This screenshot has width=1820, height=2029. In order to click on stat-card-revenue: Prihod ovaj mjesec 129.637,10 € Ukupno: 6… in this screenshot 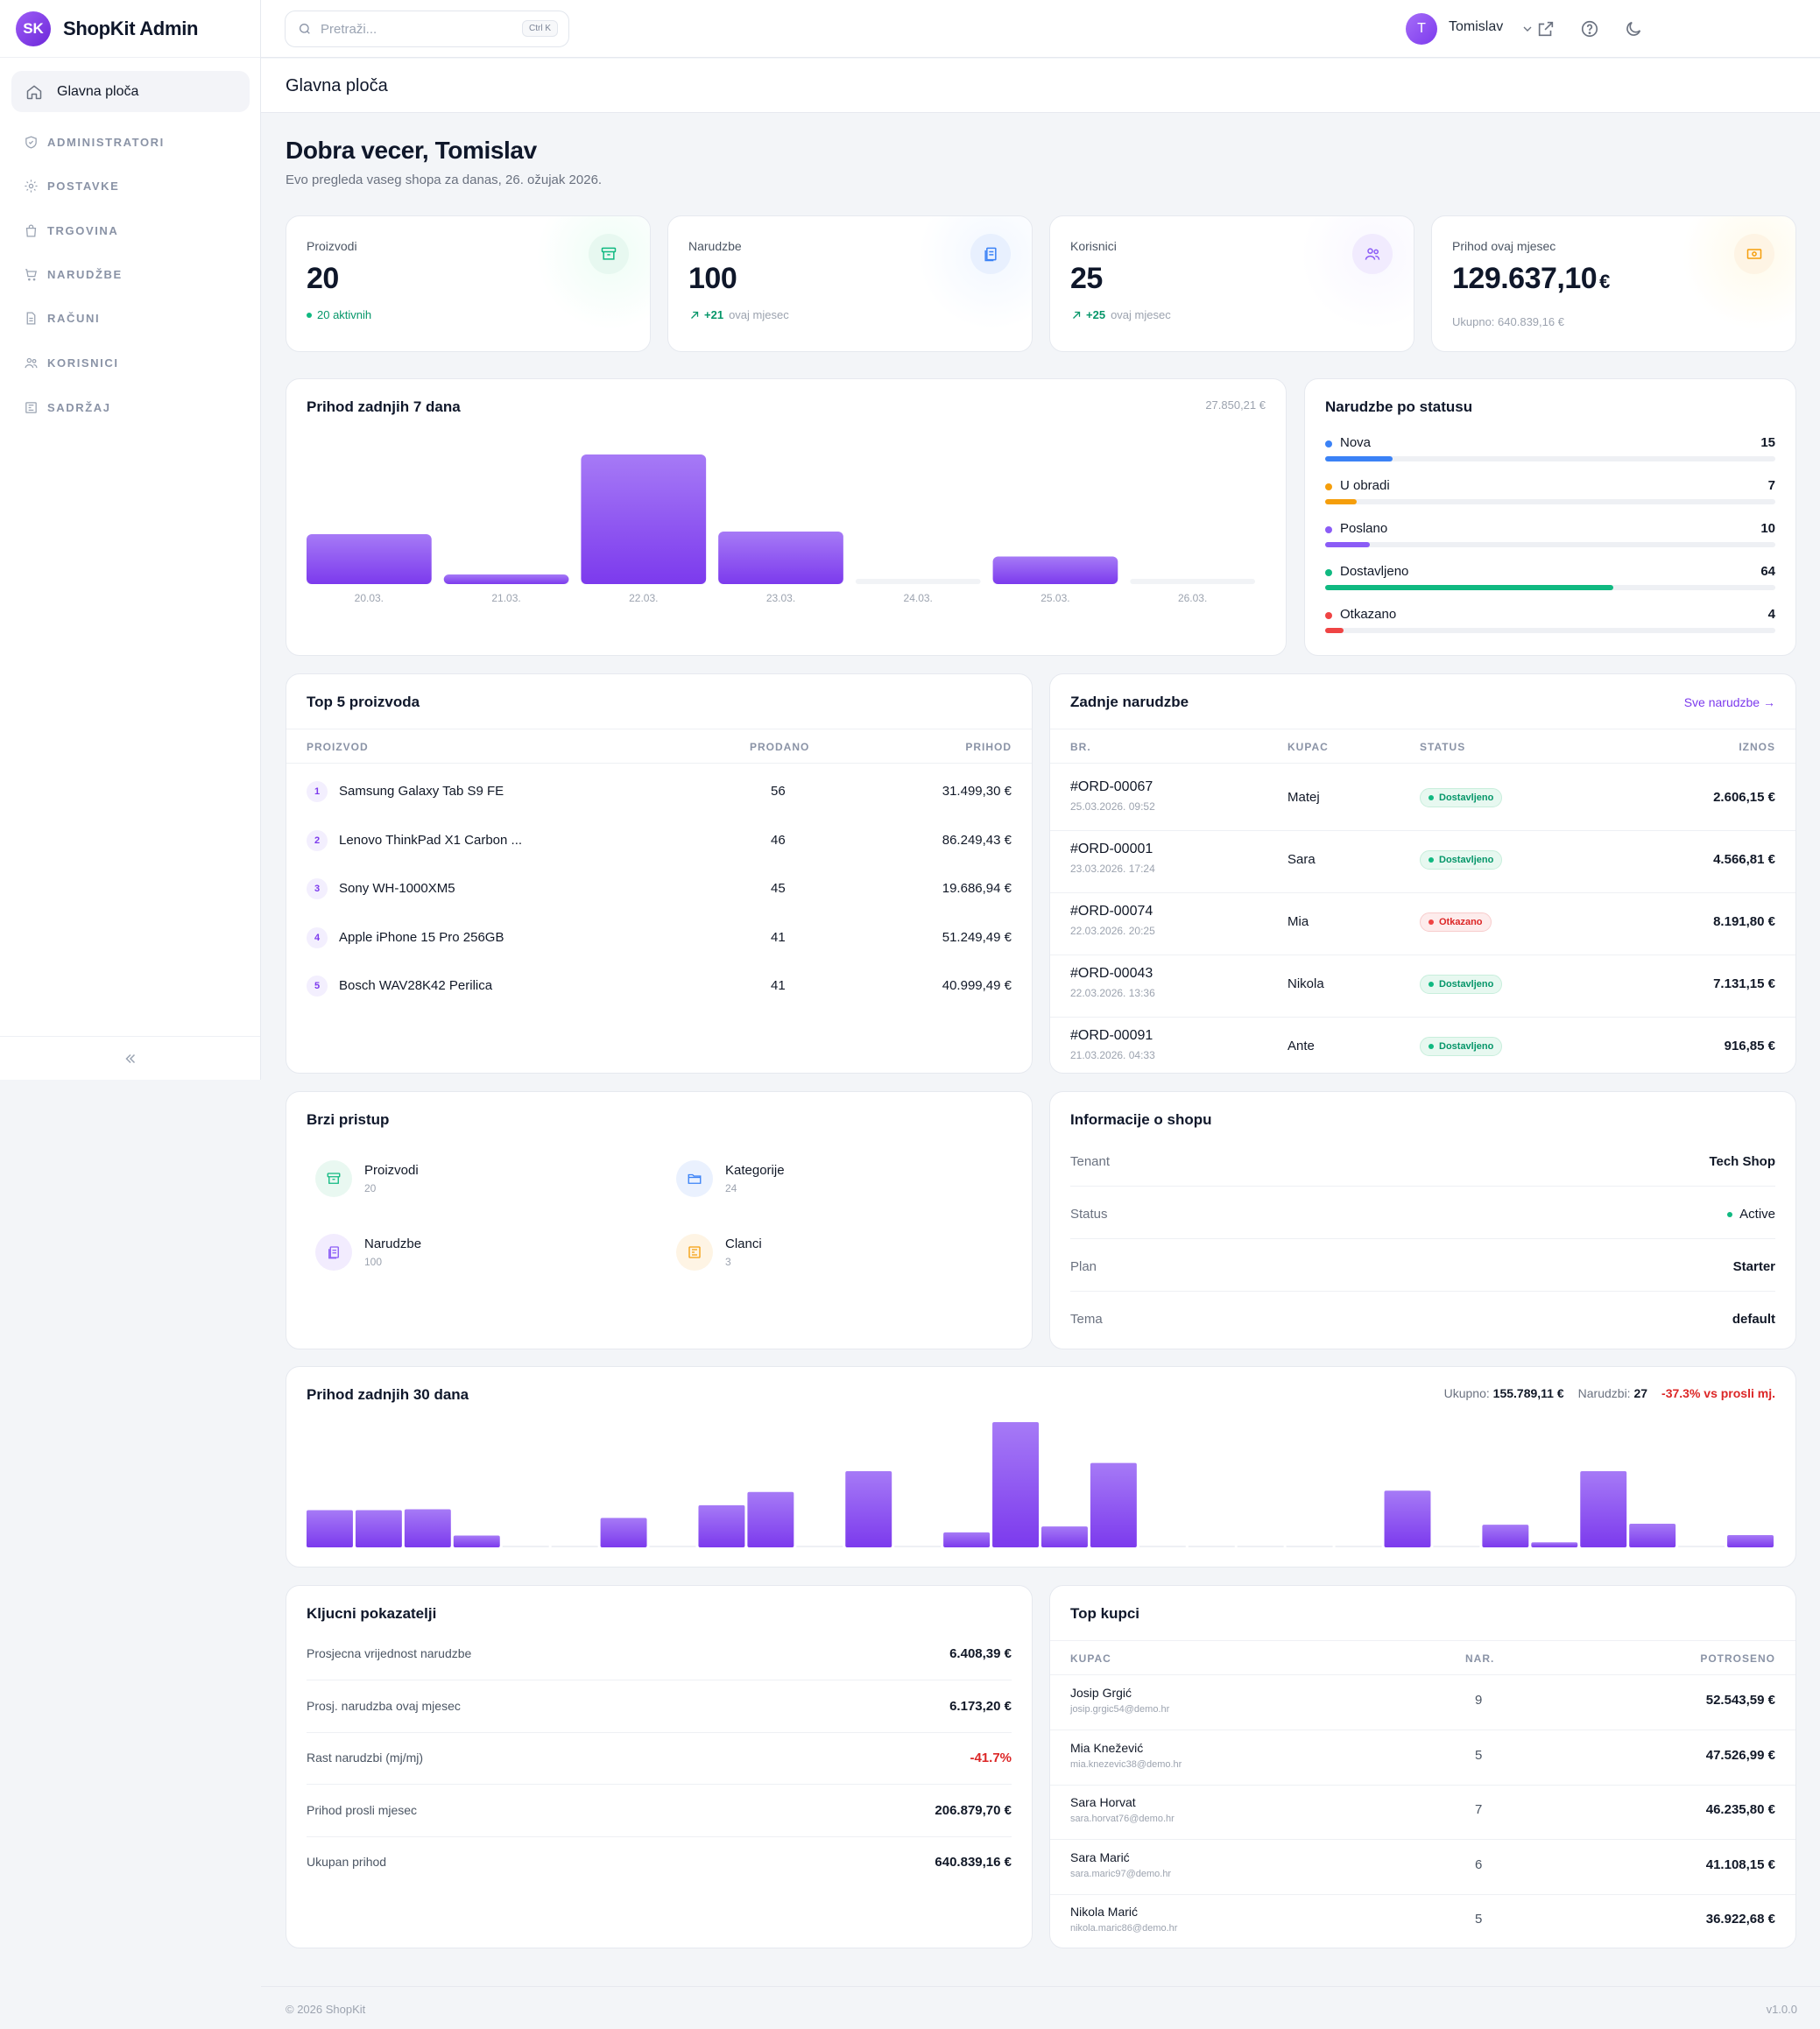, I will do `click(1613, 283)`.